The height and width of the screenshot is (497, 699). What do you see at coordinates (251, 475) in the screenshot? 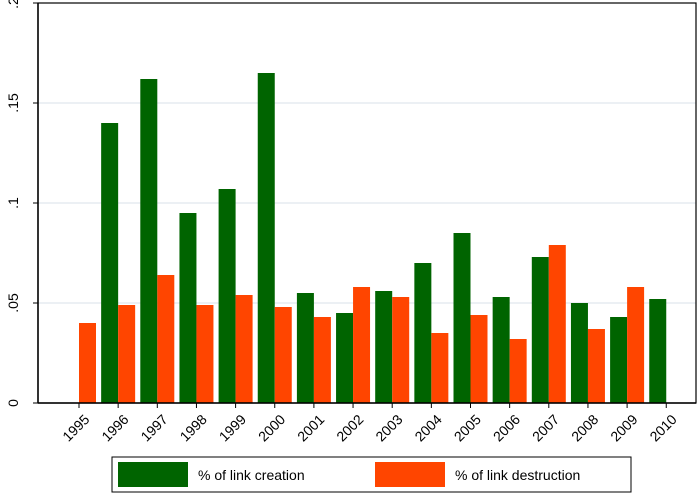
I see `legend-label-creation: % of link creation` at bounding box center [251, 475].